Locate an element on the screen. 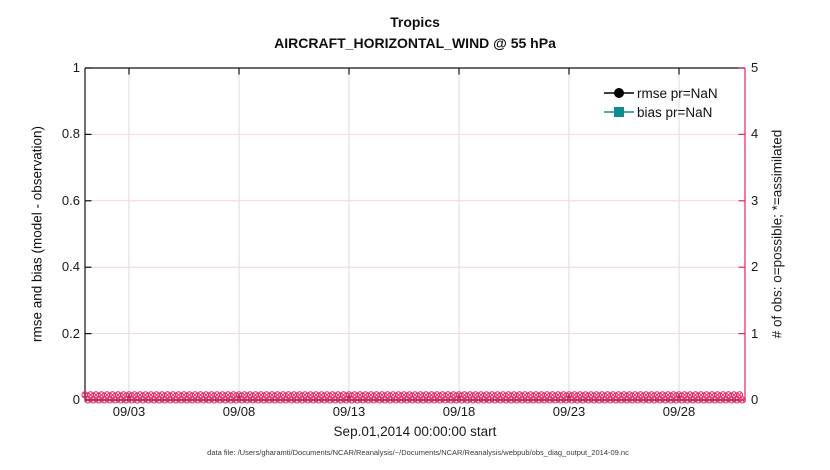 Image resolution: width=830 pixels, height=470 pixels. right-ytick: 3 is located at coordinates (755, 200).